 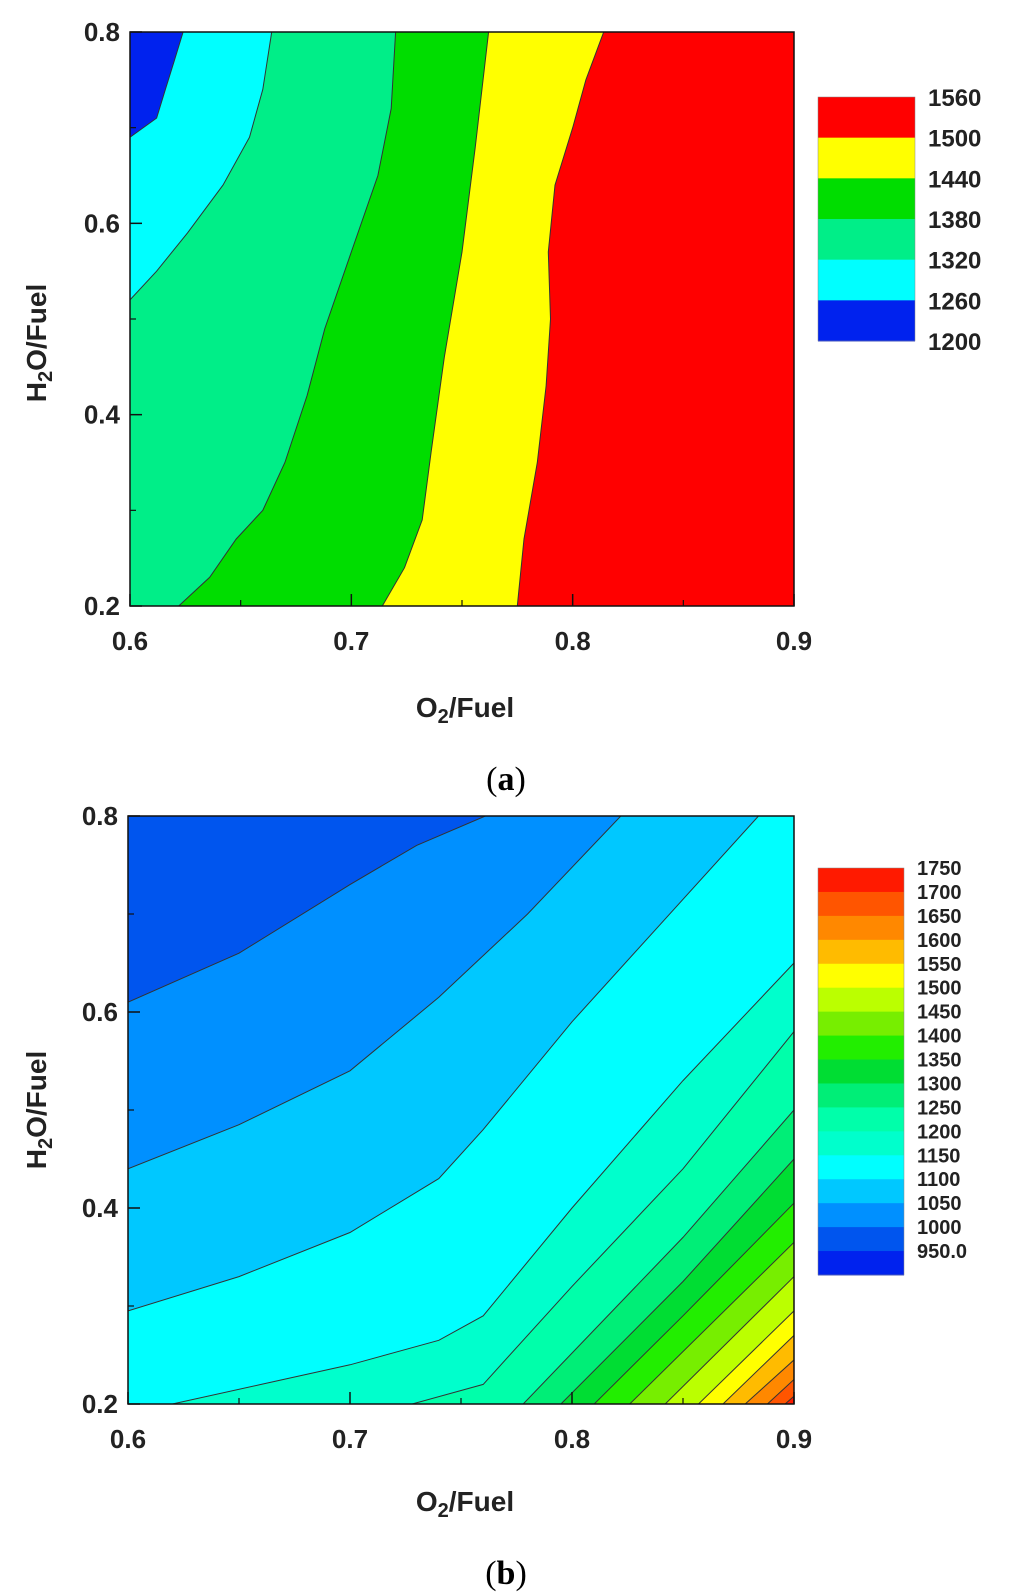 What do you see at coordinates (443, 717) in the screenshot?
I see `x-axis-title-a-sub: 2` at bounding box center [443, 717].